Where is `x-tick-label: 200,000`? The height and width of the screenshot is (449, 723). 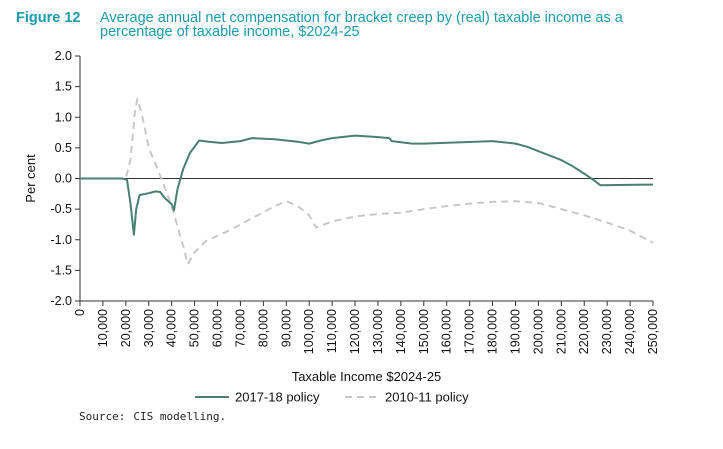
x-tick-label: 200,000 is located at coordinates (538, 331).